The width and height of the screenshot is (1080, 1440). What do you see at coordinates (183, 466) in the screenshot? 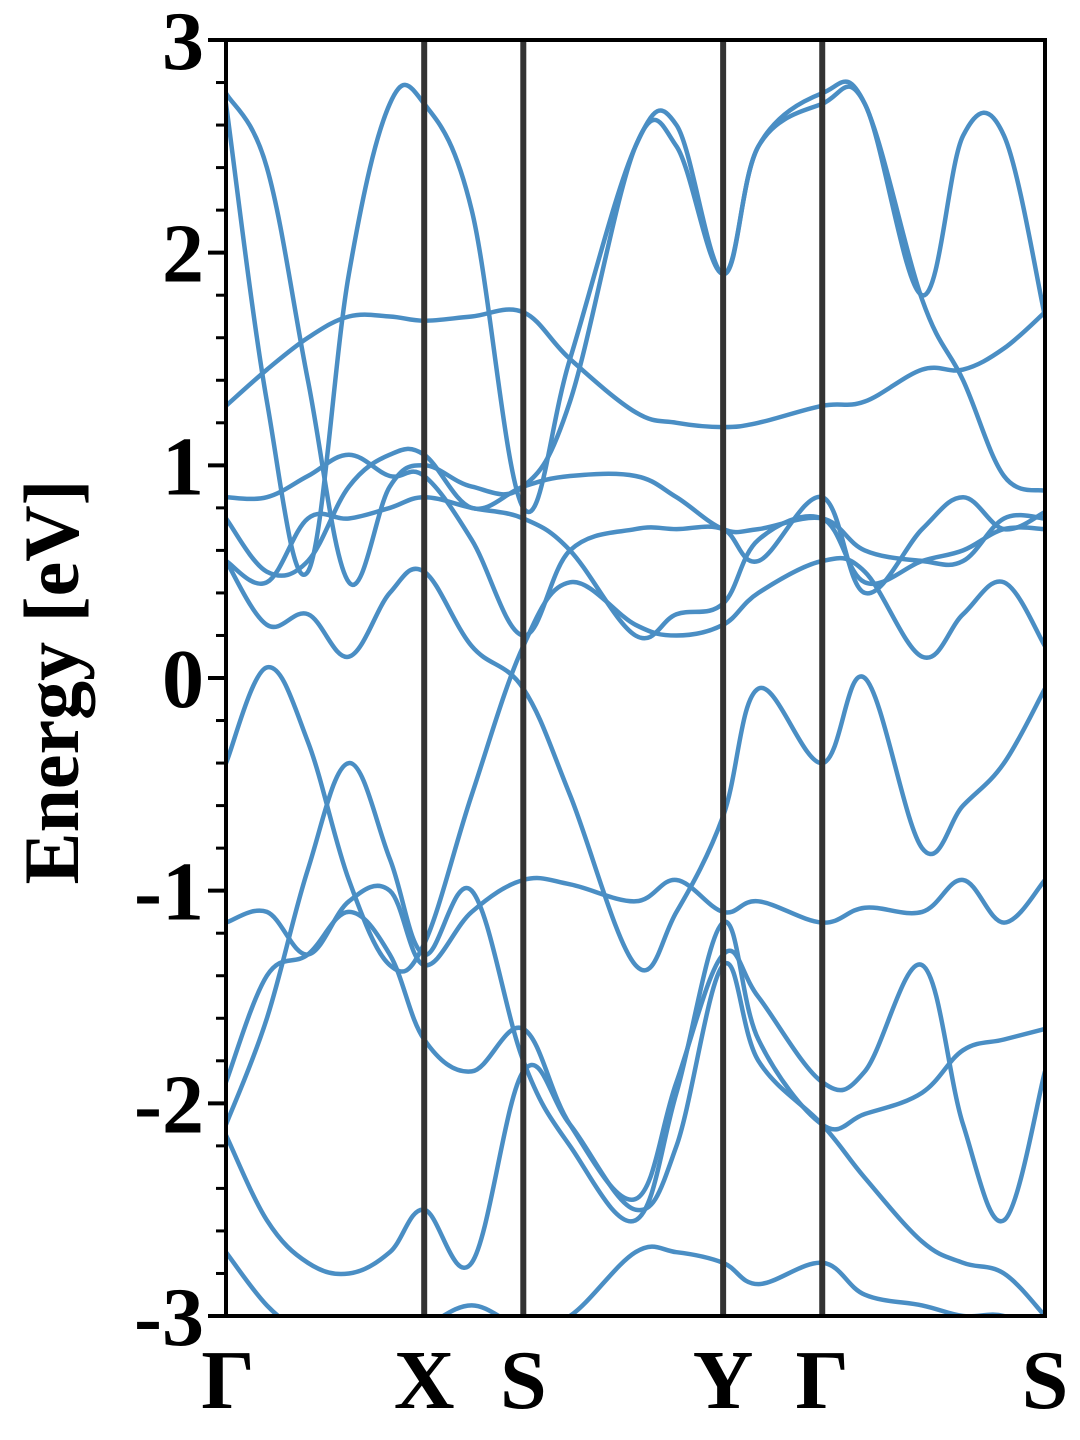
I see `y-tick-label: 1` at bounding box center [183, 466].